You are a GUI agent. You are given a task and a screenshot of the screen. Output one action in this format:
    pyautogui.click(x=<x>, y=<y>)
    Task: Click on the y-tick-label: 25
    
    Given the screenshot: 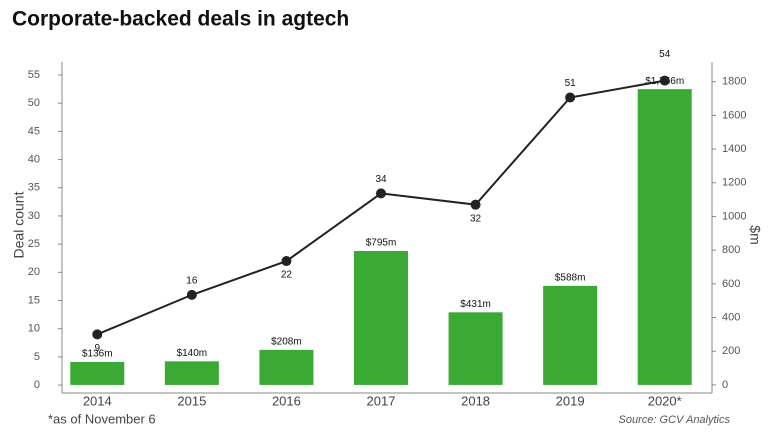 What is the action you would take?
    pyautogui.click(x=34, y=244)
    